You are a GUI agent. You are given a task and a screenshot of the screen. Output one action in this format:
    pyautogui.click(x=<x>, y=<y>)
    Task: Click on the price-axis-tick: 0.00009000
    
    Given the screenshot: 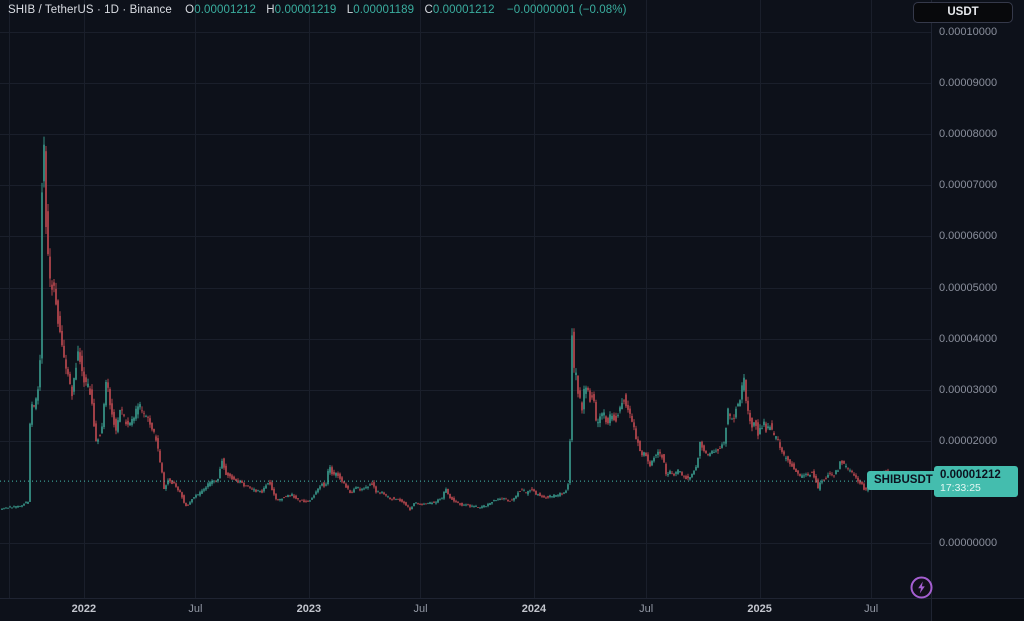 What is the action you would take?
    pyautogui.click(x=968, y=83)
    